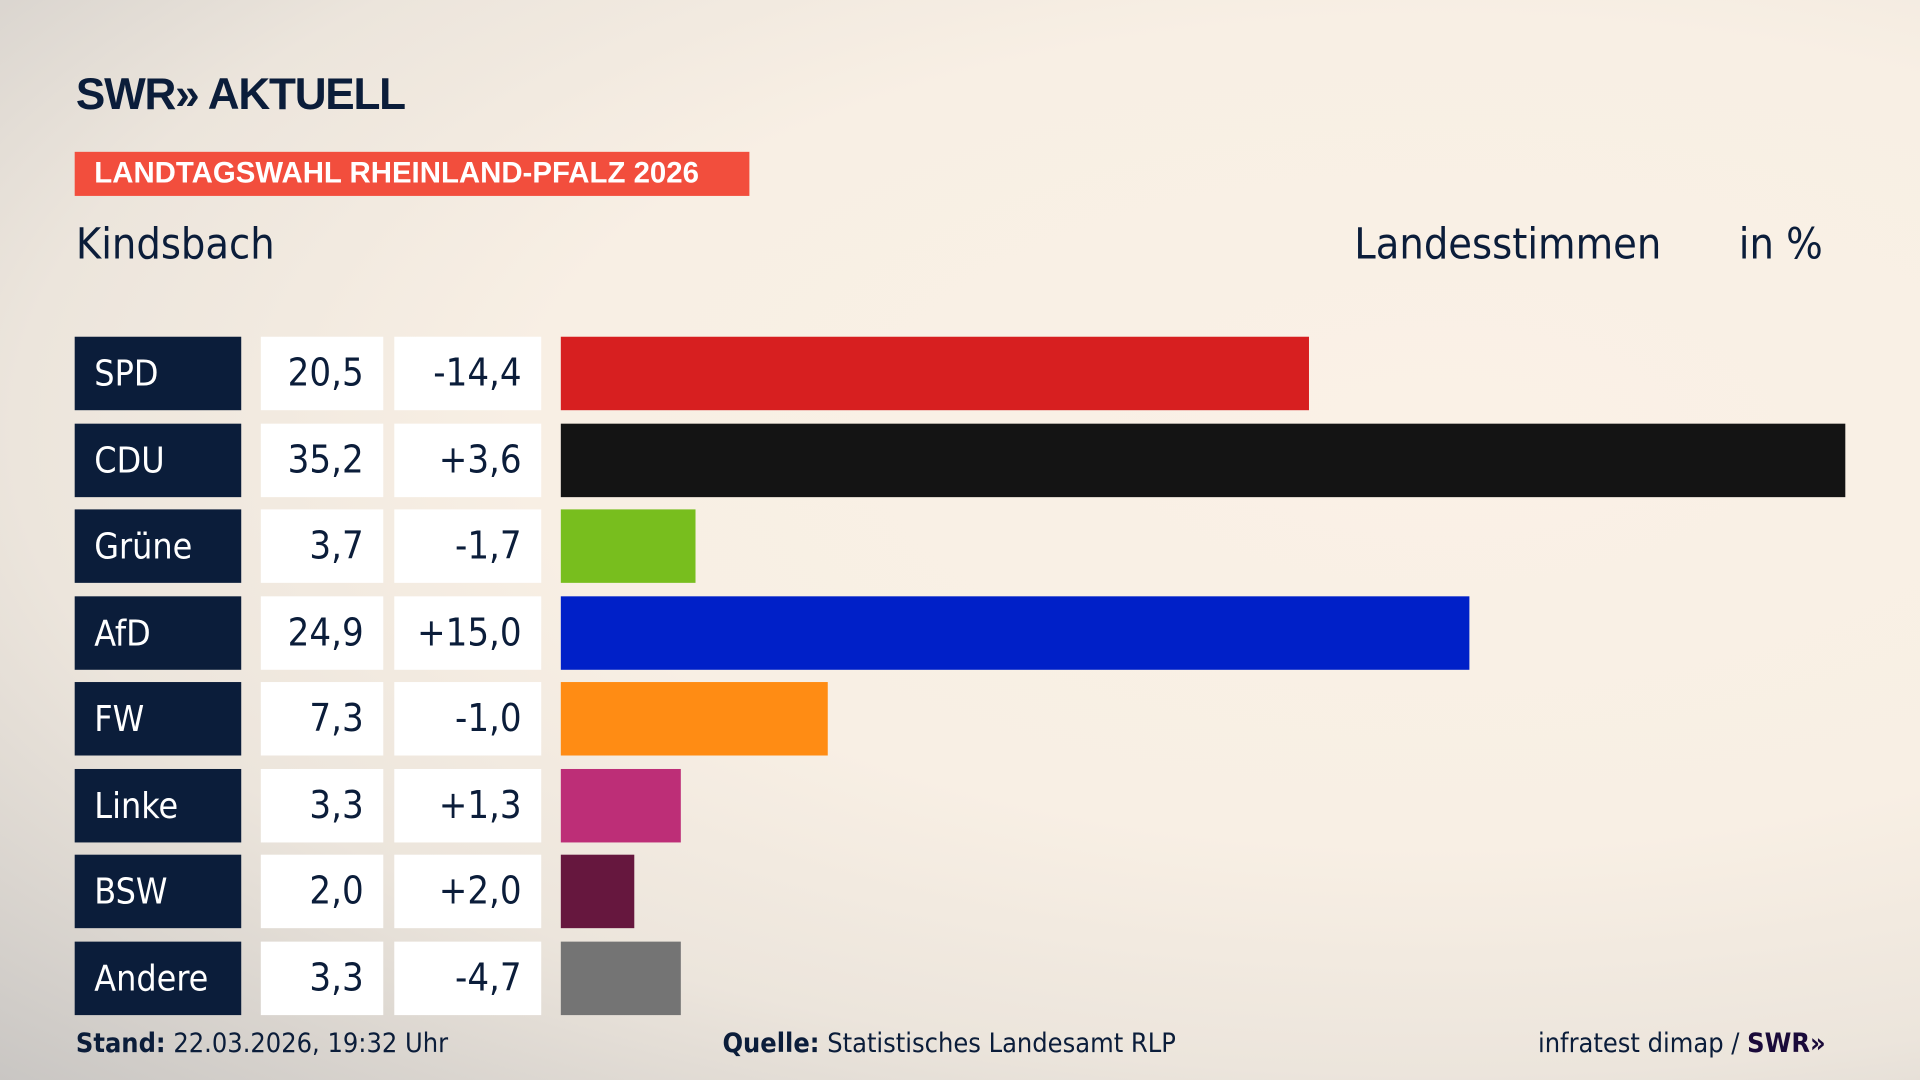  Describe the element at coordinates (960, 978) in the screenshot. I see `result-row: Andere 3,3 -4,7` at that location.